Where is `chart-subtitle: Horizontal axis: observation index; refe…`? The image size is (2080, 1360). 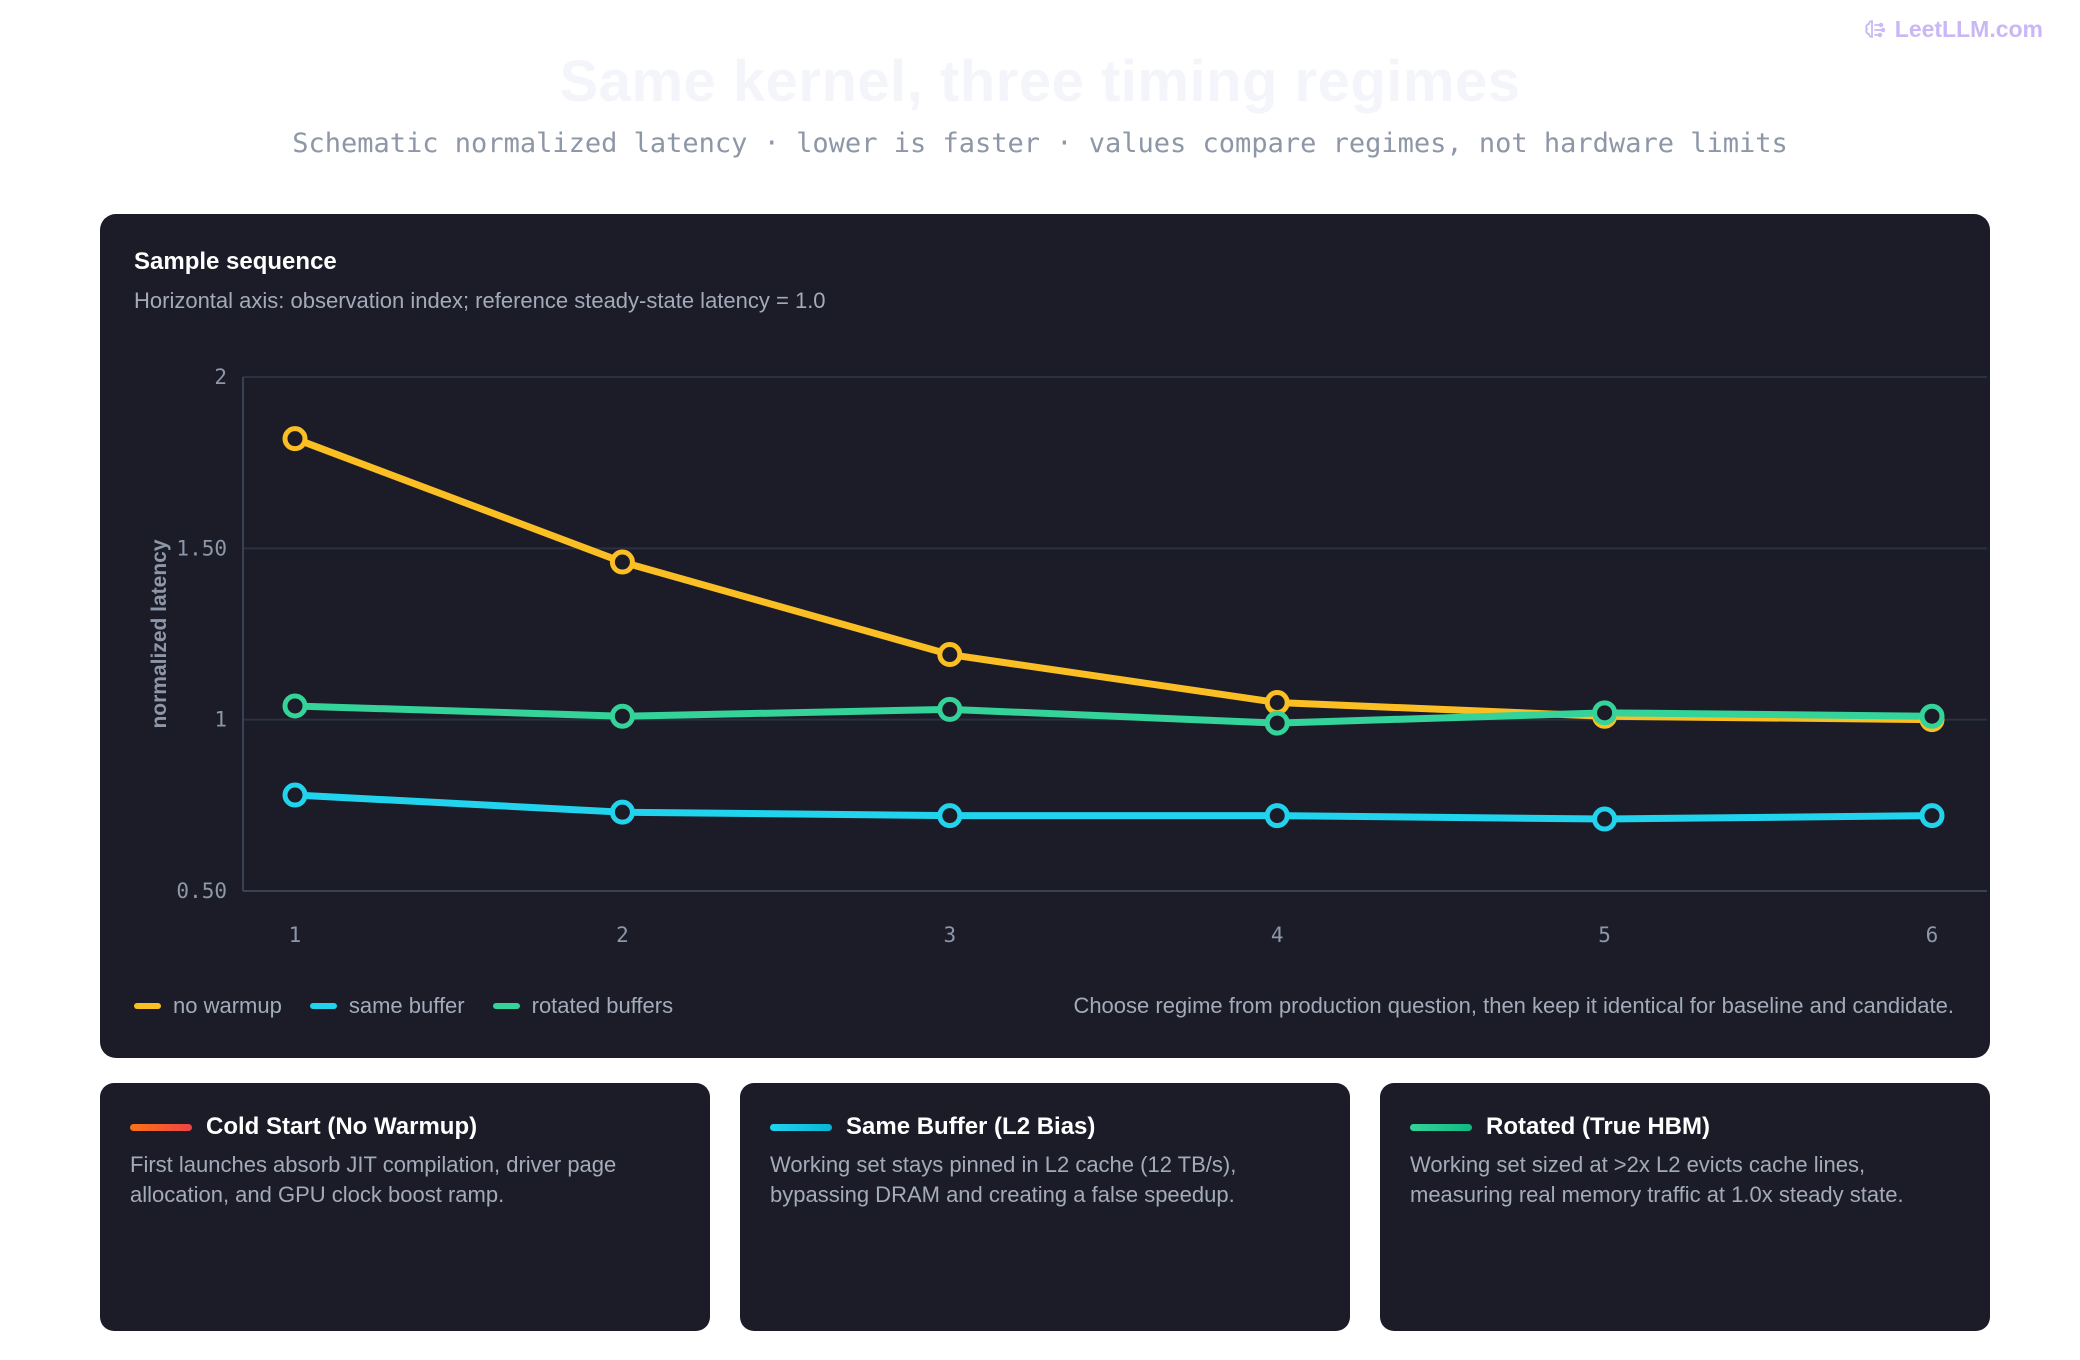
chart-subtitle: Horizontal axis: observation index; refe… is located at coordinates (480, 300).